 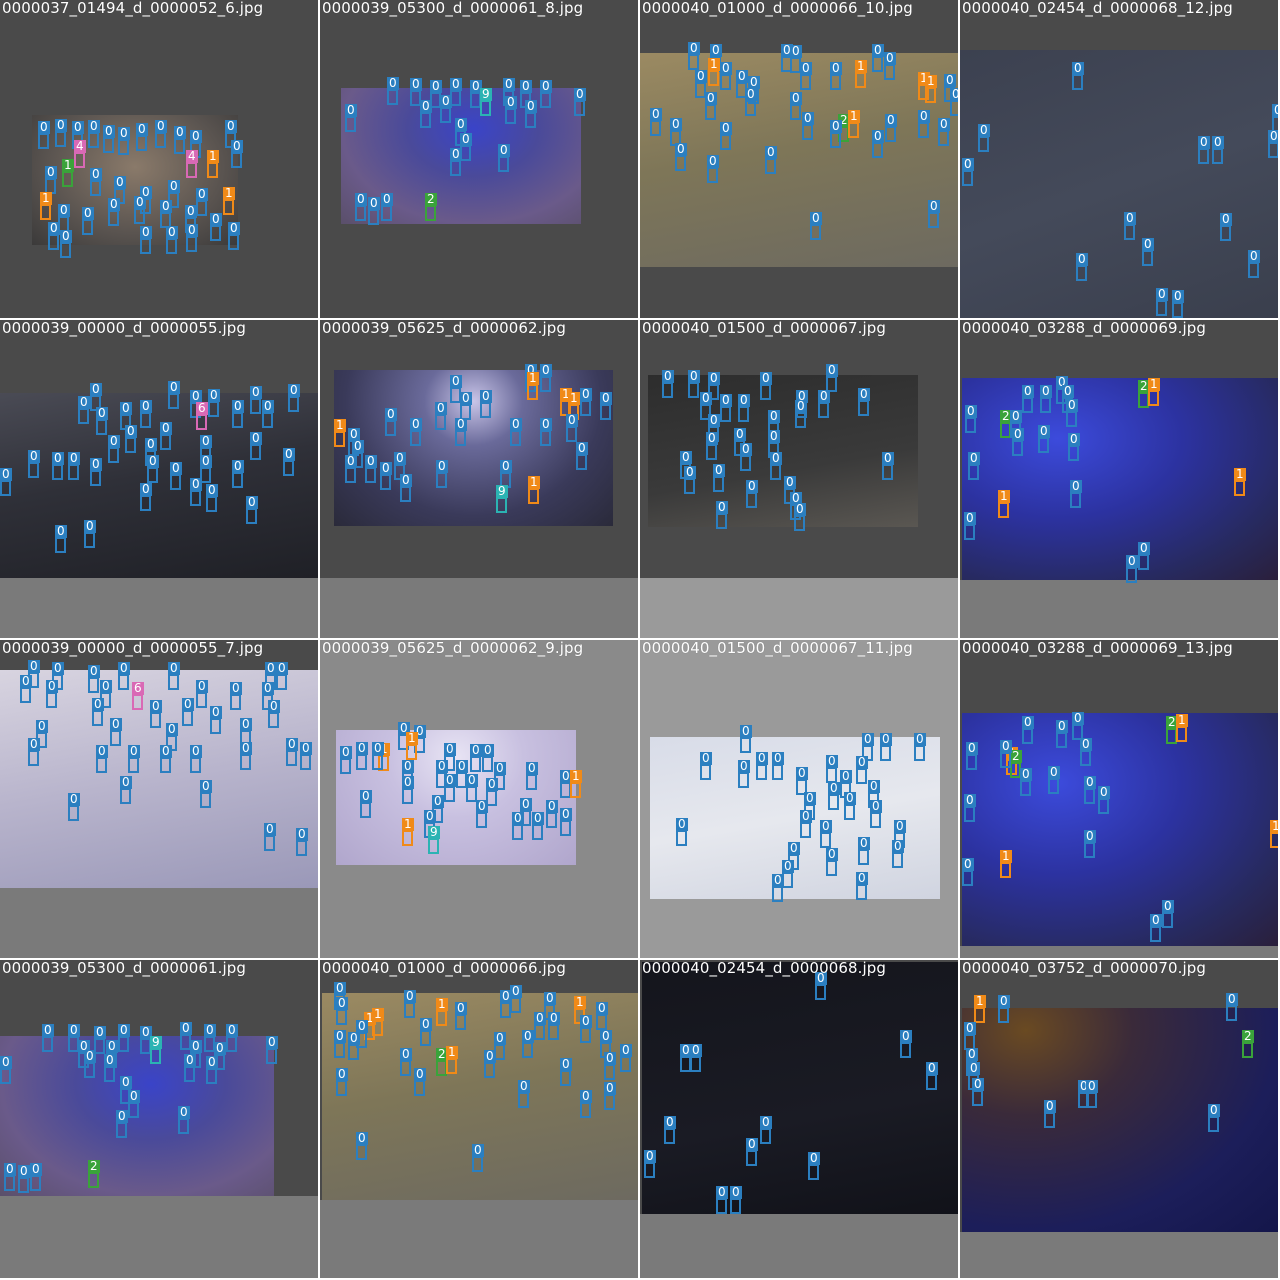 What do you see at coordinates (800, 1088) in the screenshot?
I see `aerial-photo` at bounding box center [800, 1088].